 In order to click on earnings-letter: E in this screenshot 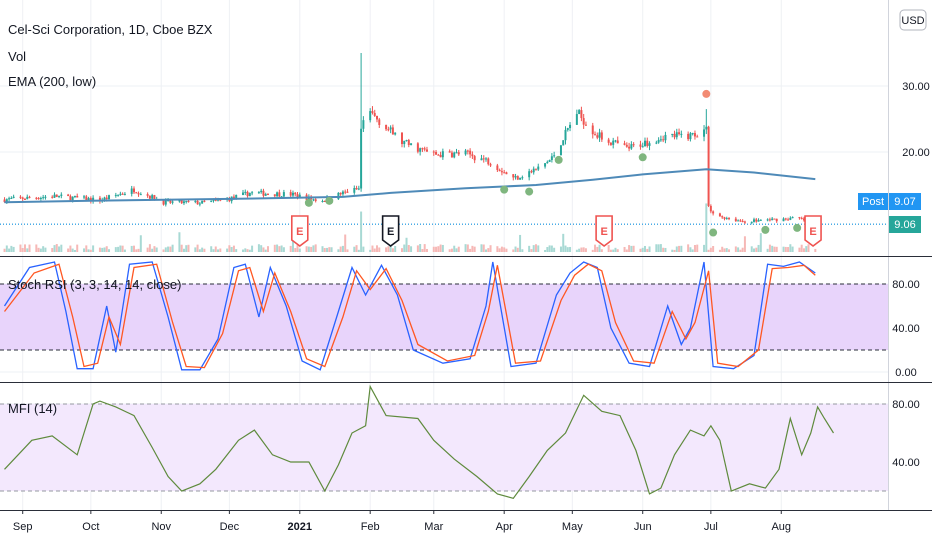, I will do `click(603, 232)`.